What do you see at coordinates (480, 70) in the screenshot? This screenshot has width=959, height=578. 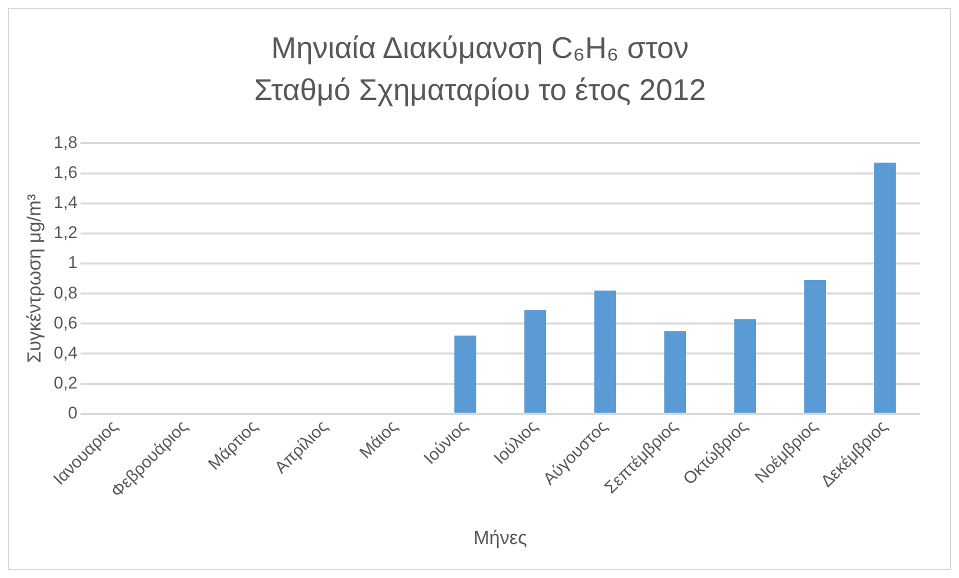 I see `chart-title: Μηνιαία Διακύμανση C₆H₆ στον Σταθμό Σχηματαρίου το έτος 2012` at bounding box center [480, 70].